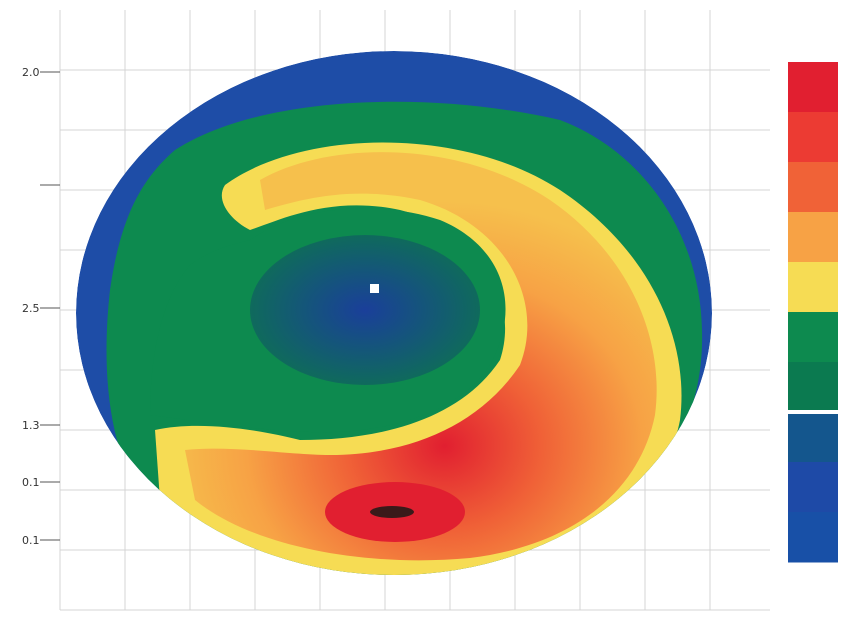 The height and width of the screenshot is (625, 851). Describe the element at coordinates (392, 512) in the screenshot. I see `hot-spot-core` at that location.